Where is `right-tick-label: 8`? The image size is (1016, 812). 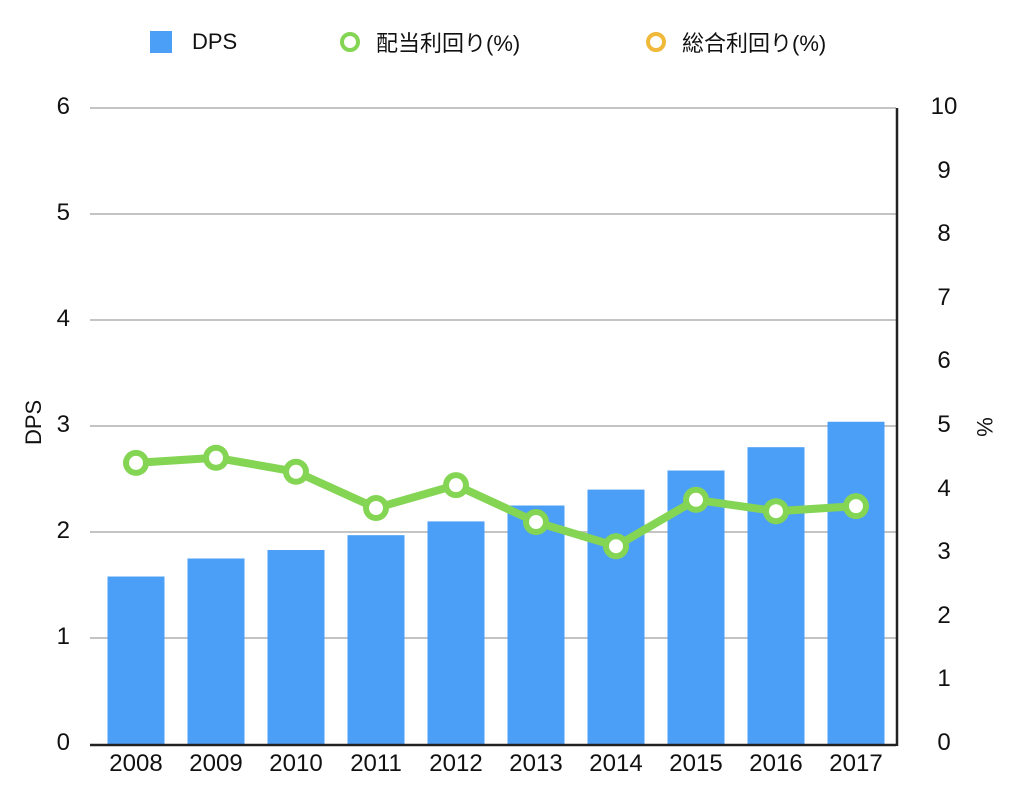 right-tick-label: 8 is located at coordinates (944, 234).